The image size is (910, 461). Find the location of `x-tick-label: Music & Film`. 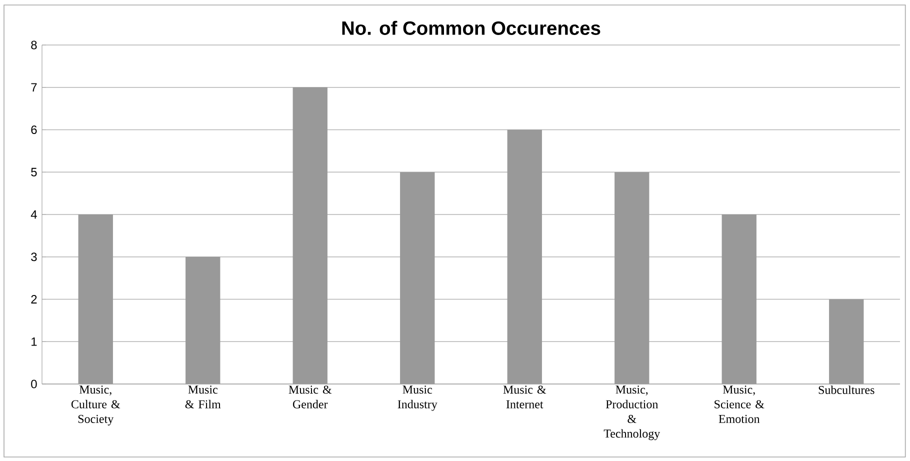

x-tick-label: Music & Film is located at coordinates (203, 397).